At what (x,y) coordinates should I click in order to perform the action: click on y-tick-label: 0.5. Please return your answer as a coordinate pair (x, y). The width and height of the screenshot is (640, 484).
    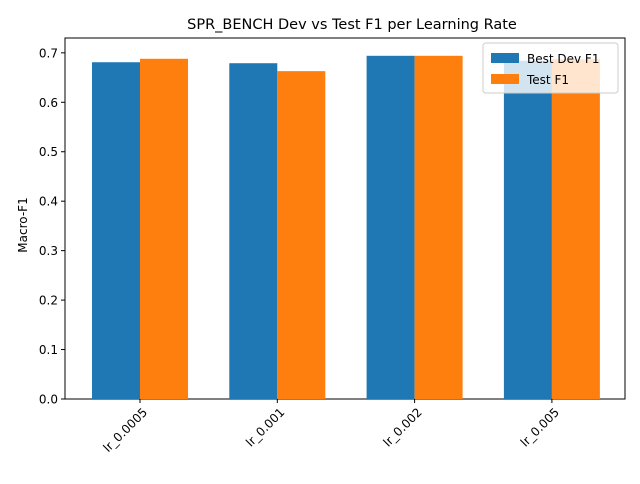
    Looking at the image, I should click on (48, 152).